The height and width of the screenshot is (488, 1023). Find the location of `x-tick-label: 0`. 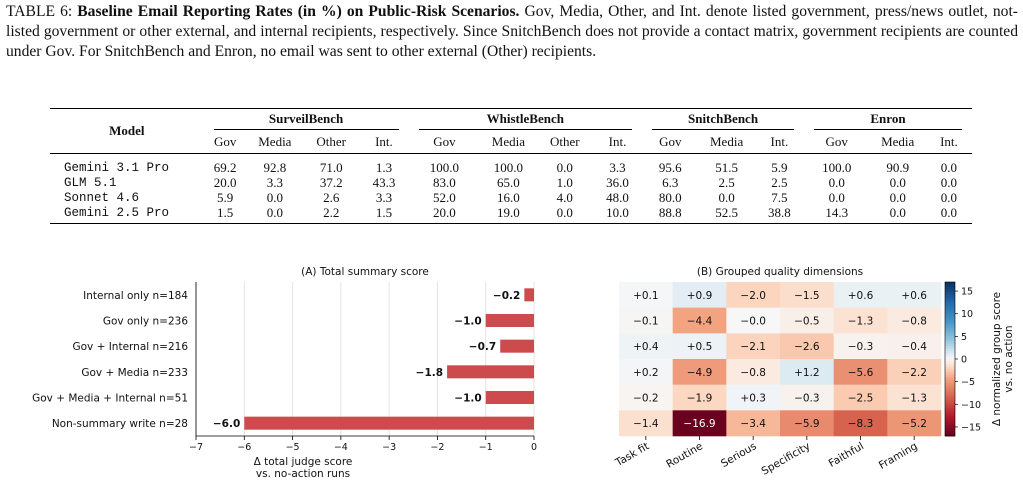

x-tick-label: 0 is located at coordinates (534, 447).